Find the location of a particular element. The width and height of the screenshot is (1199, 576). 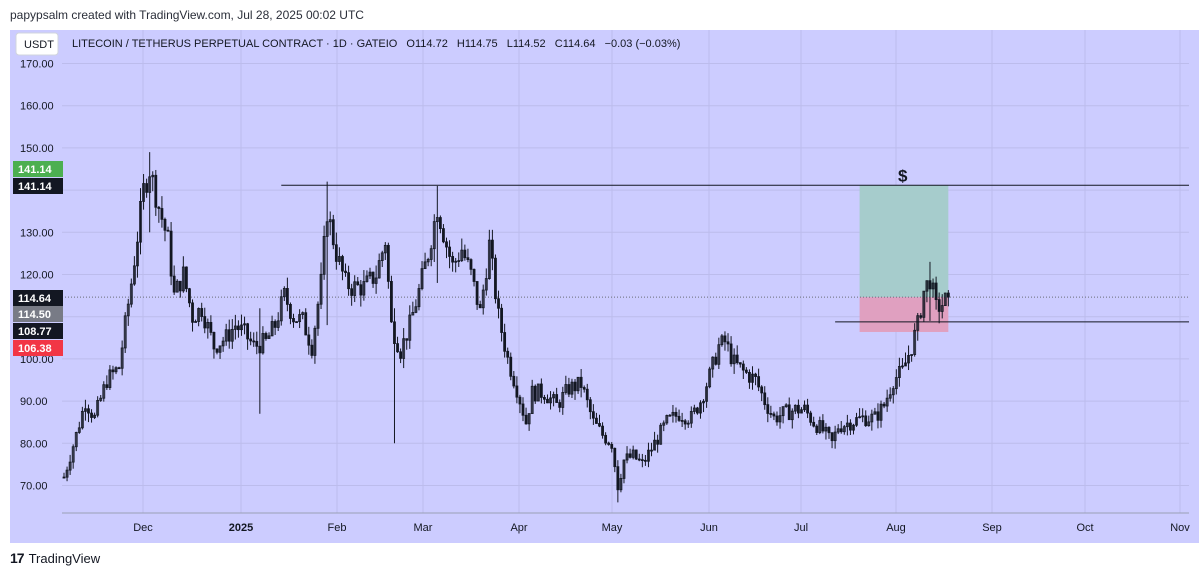

stop-zone is located at coordinates (904, 314).